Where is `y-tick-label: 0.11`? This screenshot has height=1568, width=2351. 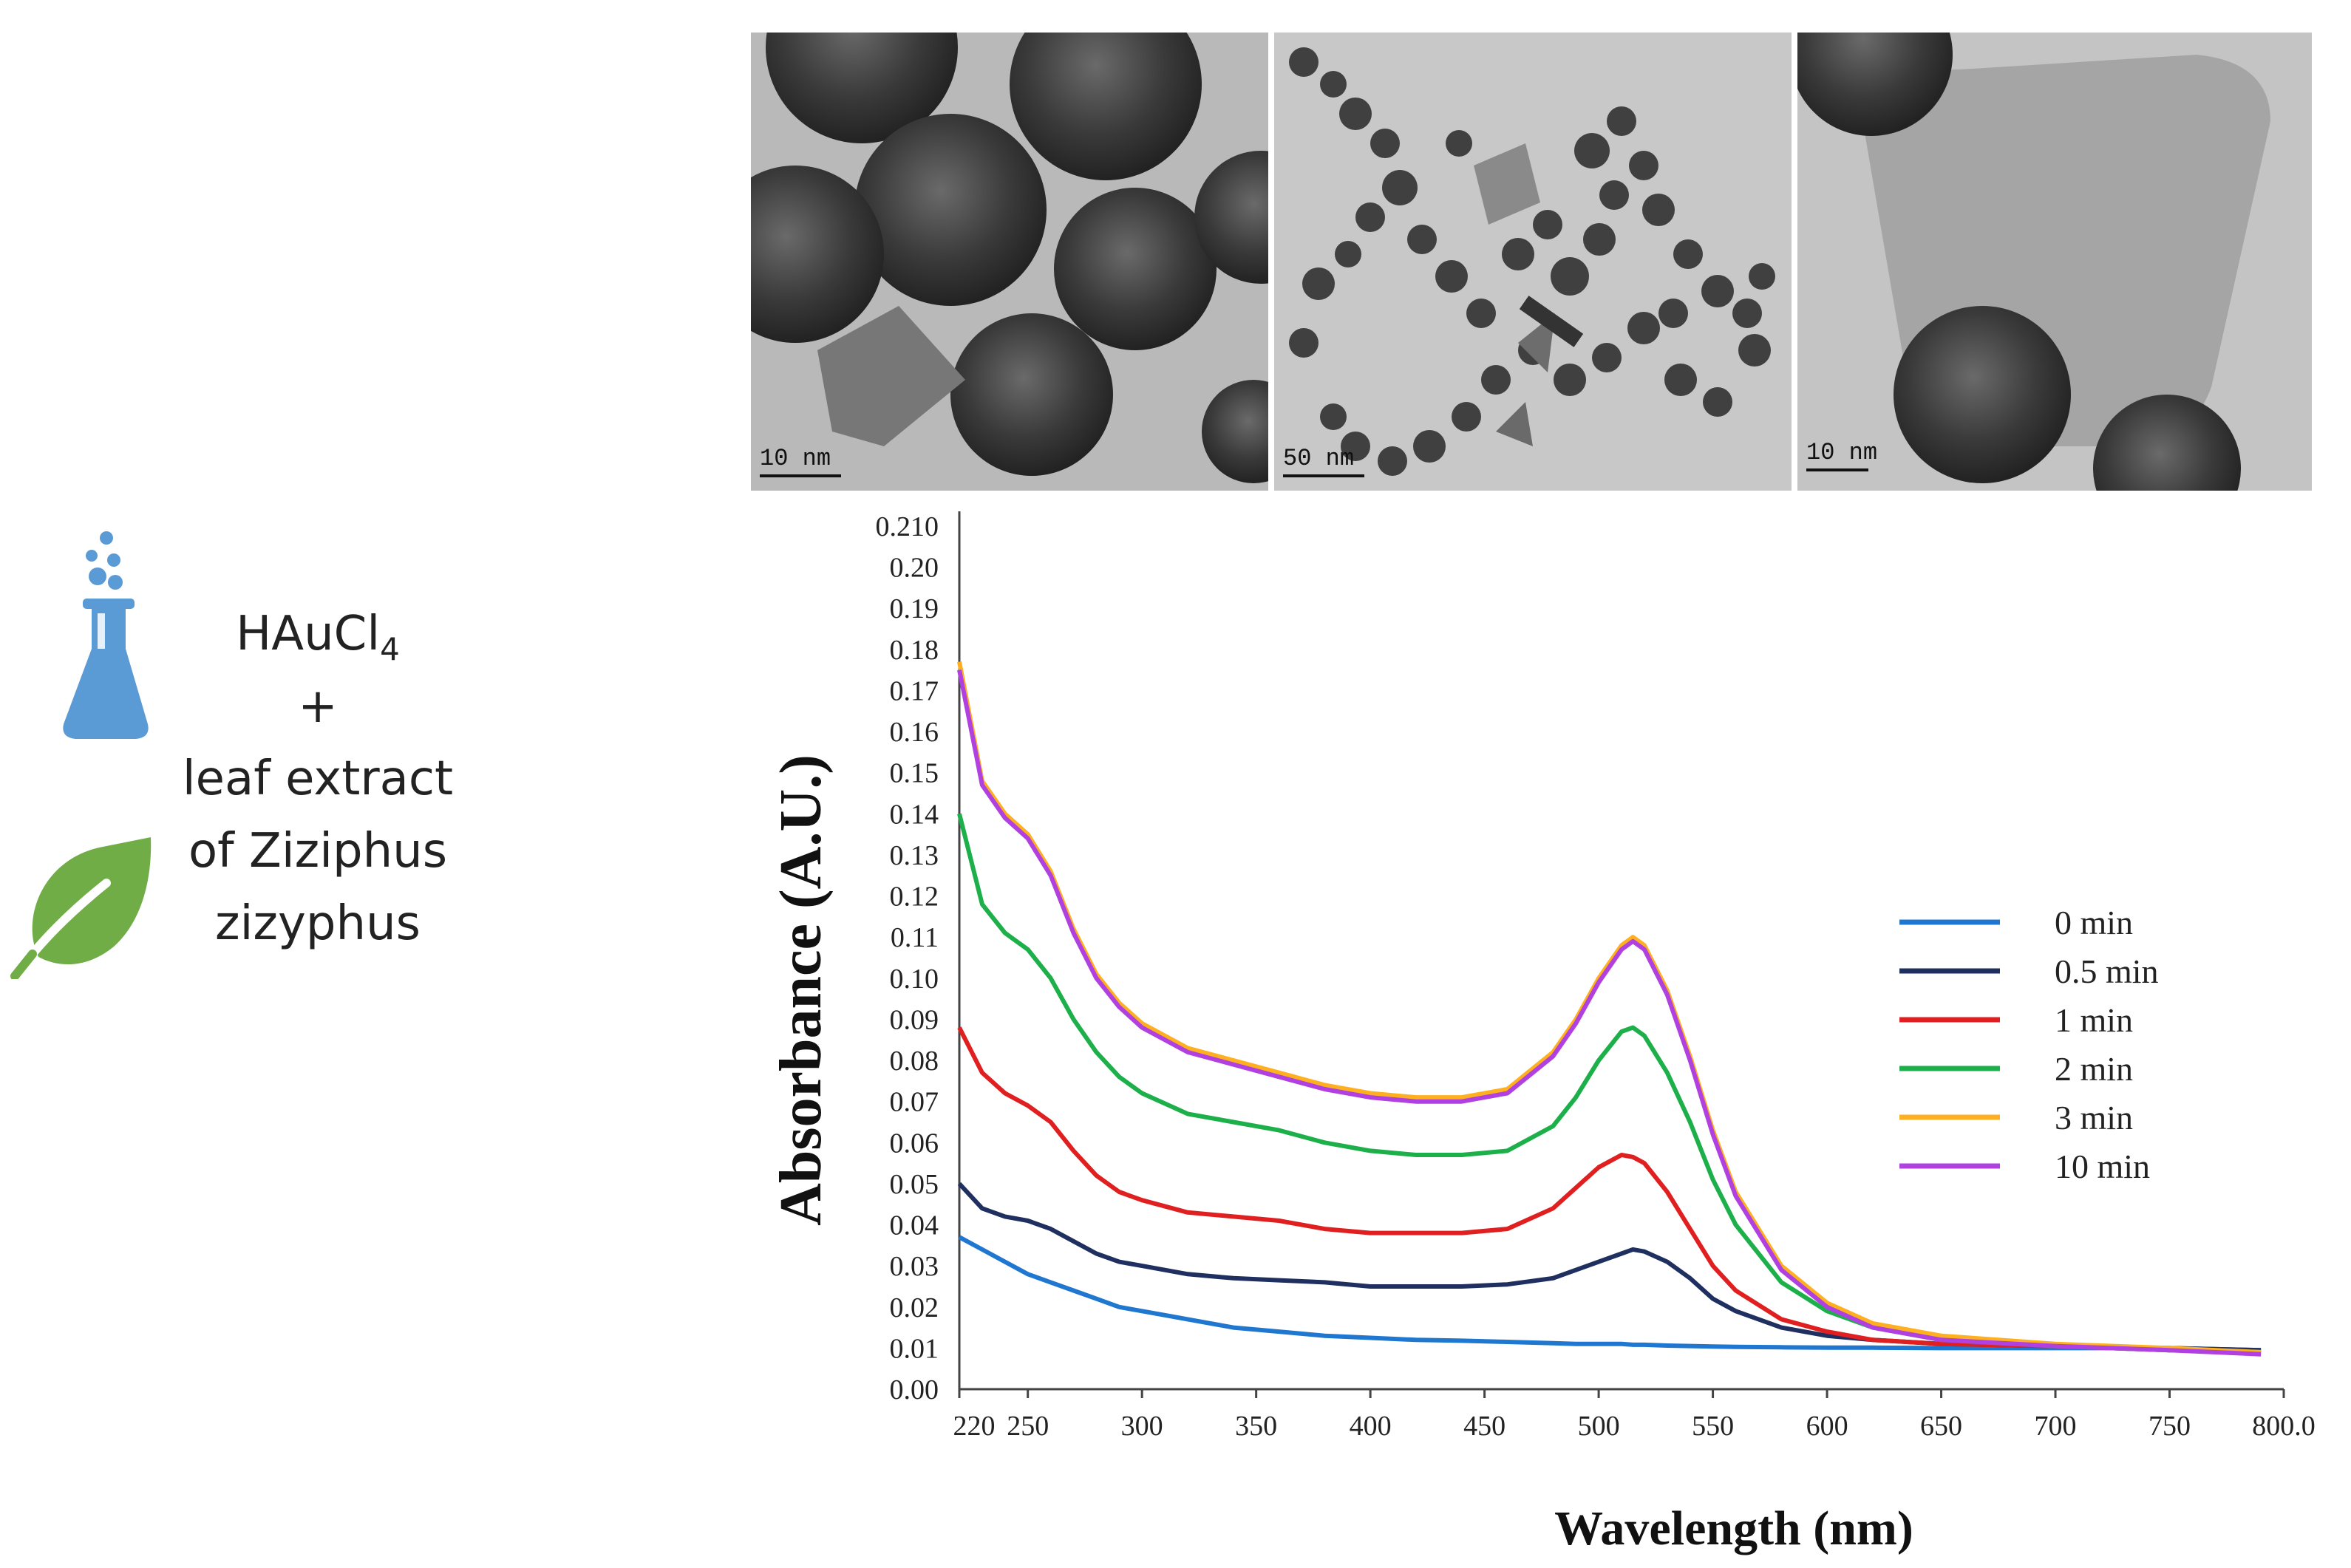
y-tick-label: 0.11 is located at coordinates (915, 937).